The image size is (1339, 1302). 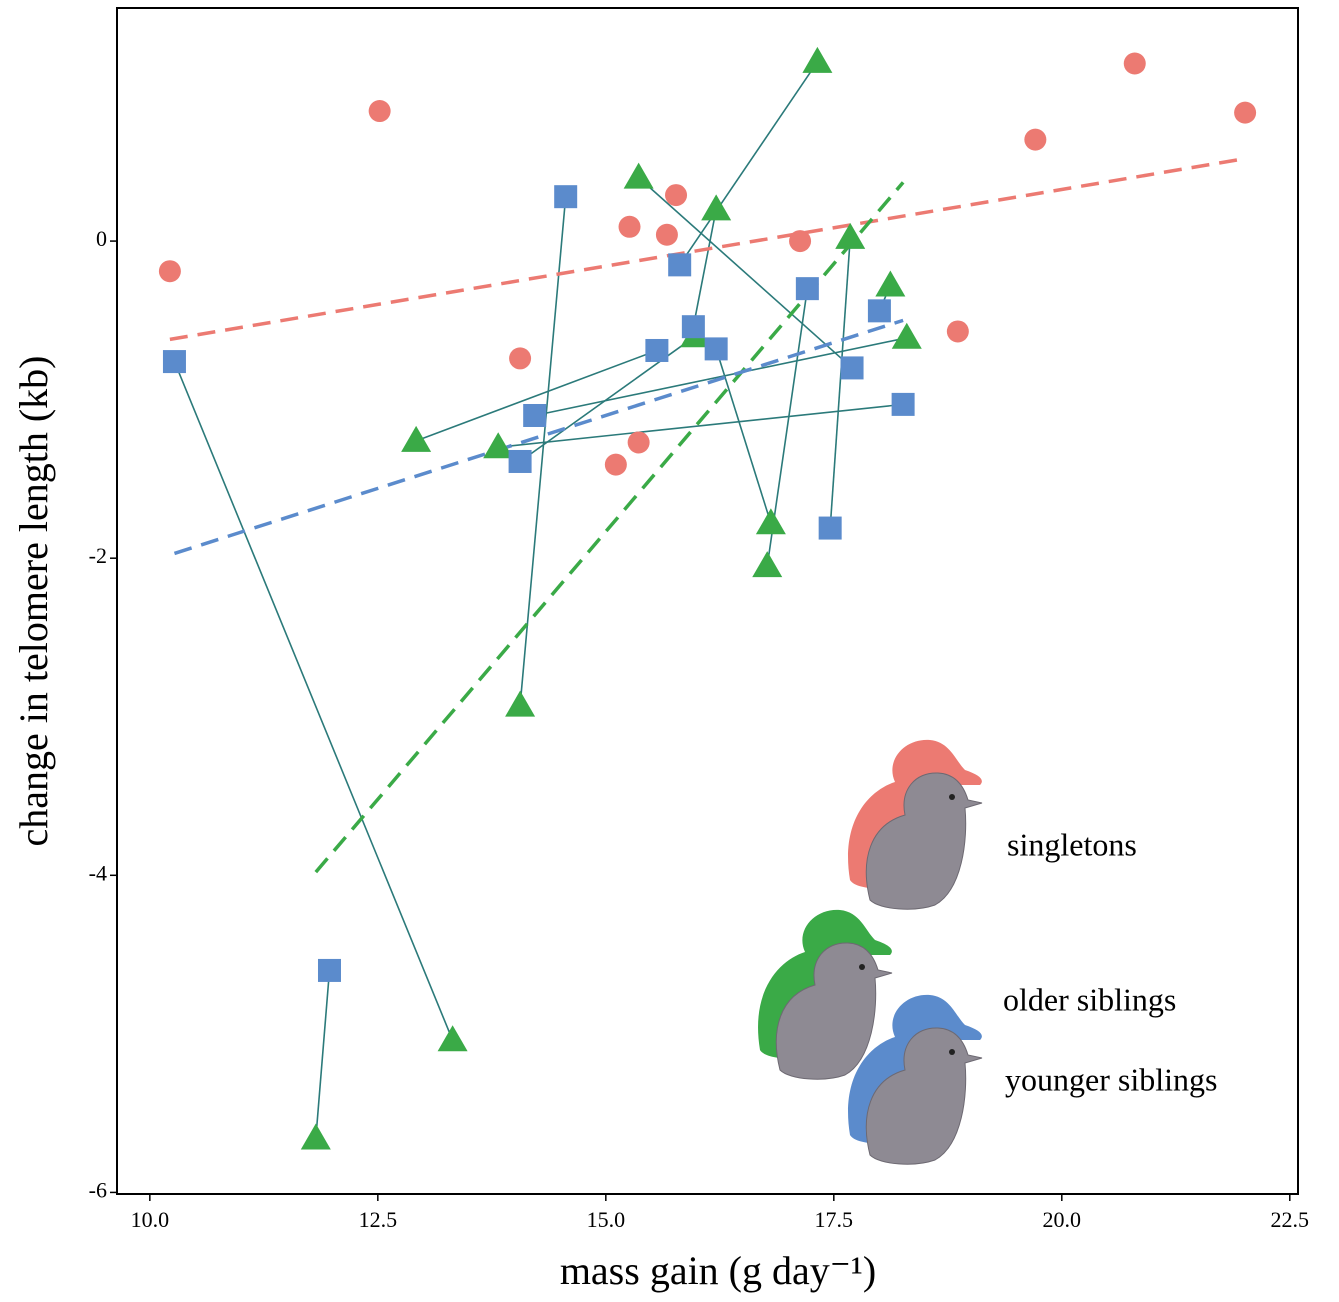 What do you see at coordinates (1089, 999) in the screenshot?
I see `legend-label: older siblings` at bounding box center [1089, 999].